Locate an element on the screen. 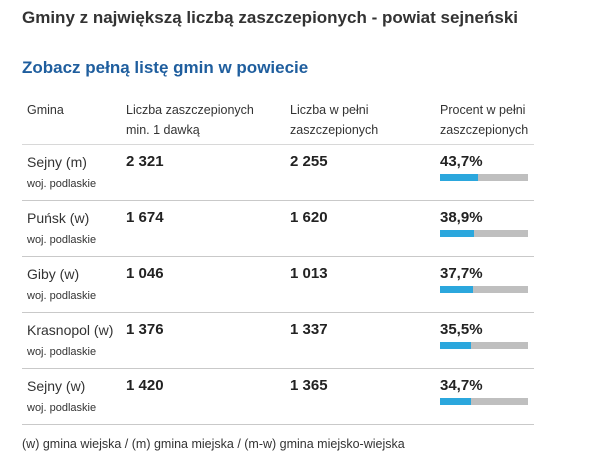  header-full-line2: zaszczepionych is located at coordinates (334, 130).